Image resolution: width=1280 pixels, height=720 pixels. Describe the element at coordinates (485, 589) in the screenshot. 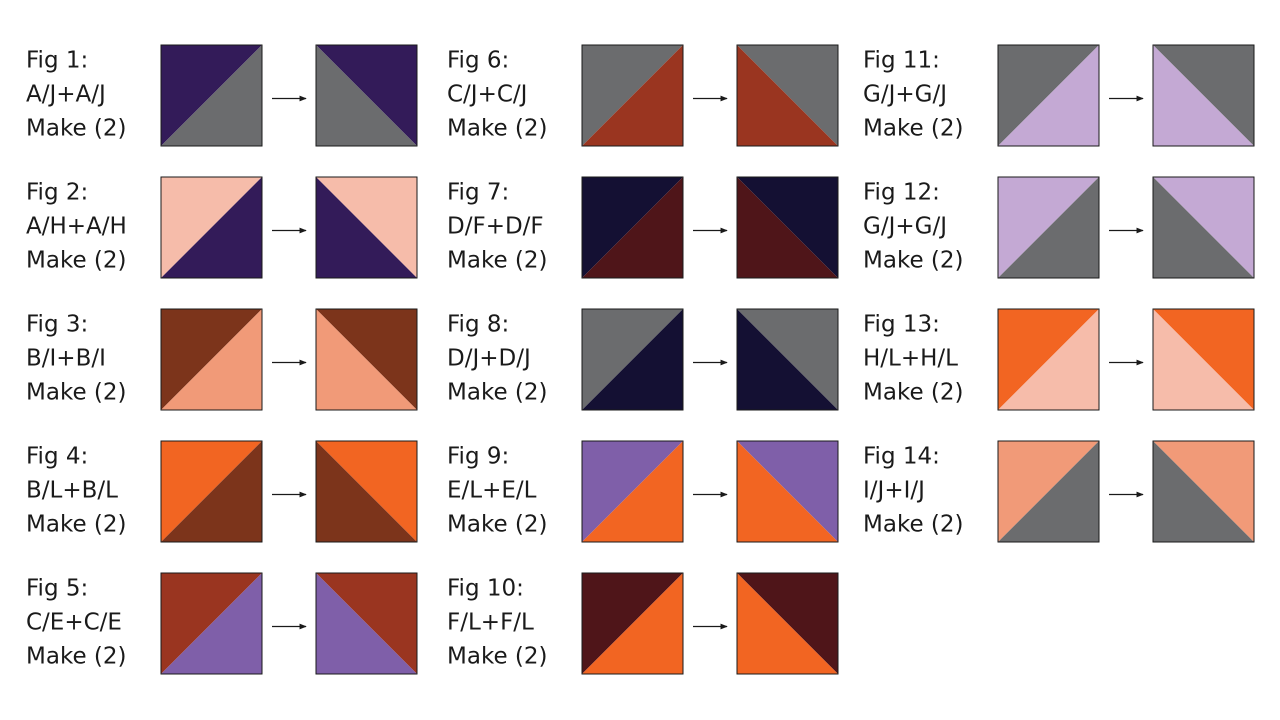

I see `figure-label: Fig 10:` at that location.